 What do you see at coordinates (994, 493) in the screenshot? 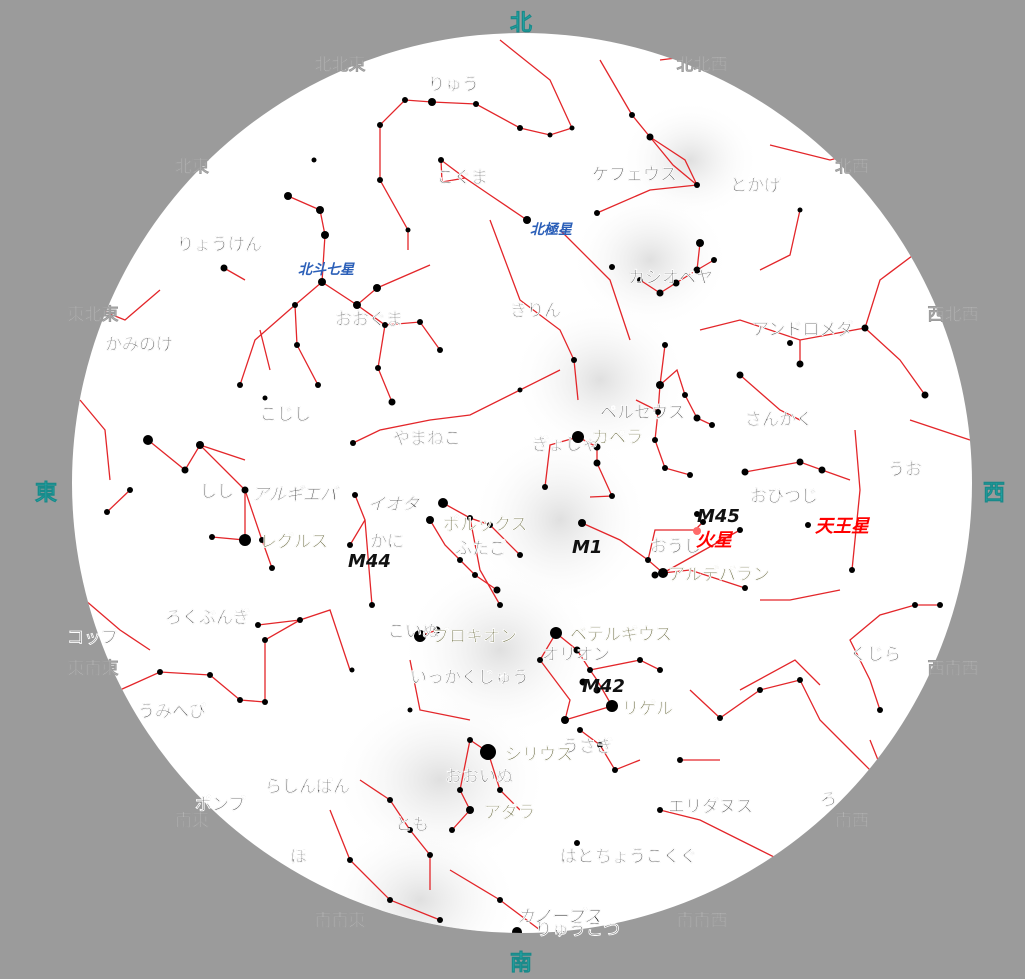
I see `direction-west: 西` at bounding box center [994, 493].